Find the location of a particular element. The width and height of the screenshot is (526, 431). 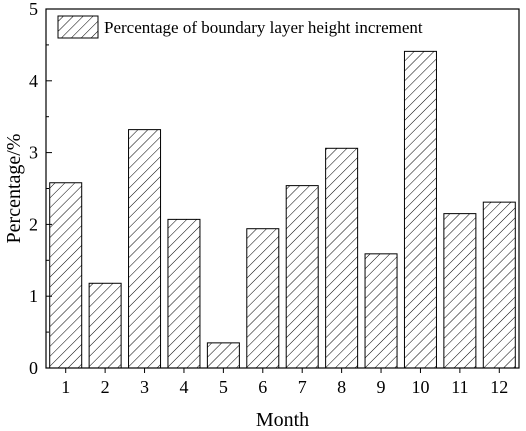

x-tick-label: 4 is located at coordinates (183, 387).